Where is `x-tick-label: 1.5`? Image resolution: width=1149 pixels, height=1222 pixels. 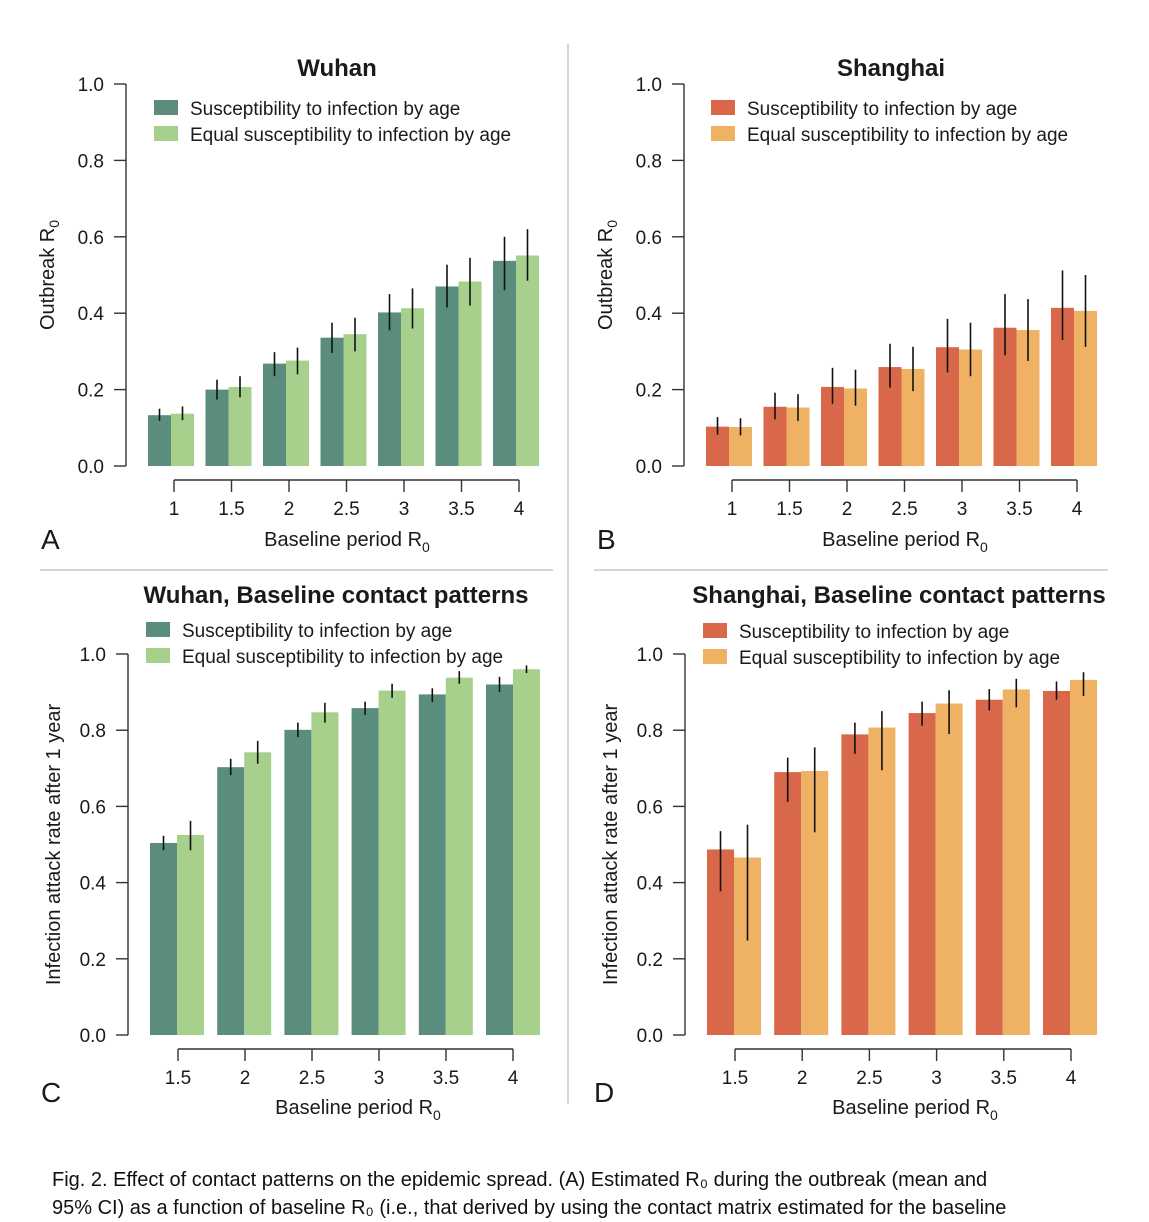
x-tick-label: 1.5 is located at coordinates (231, 509).